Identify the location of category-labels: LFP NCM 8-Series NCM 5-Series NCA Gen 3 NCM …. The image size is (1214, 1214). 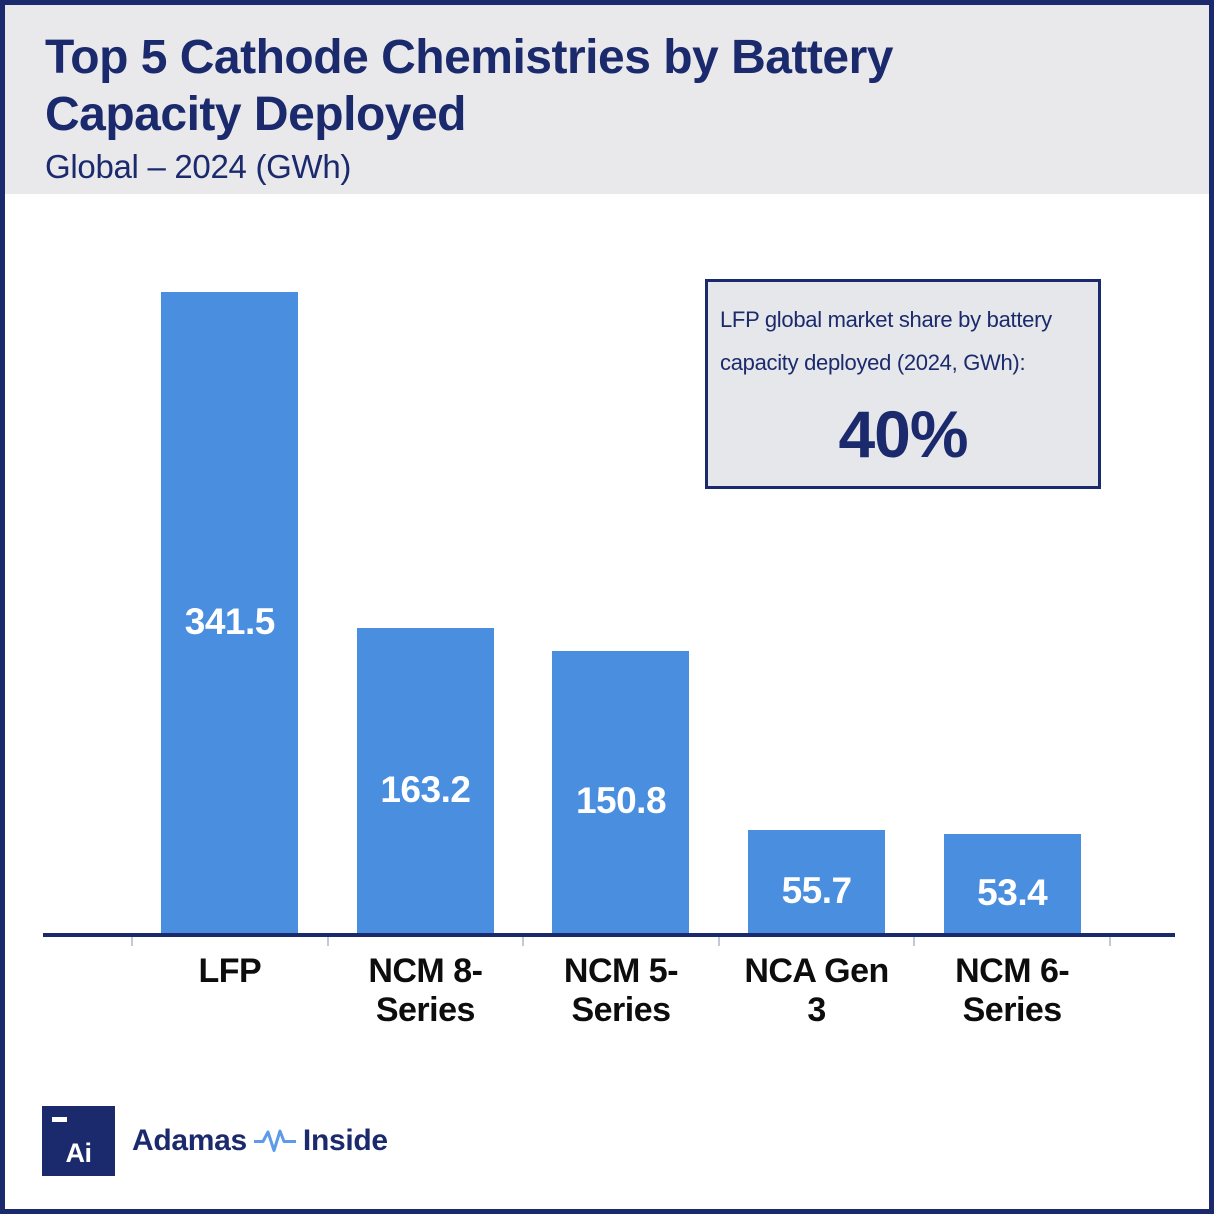
(621, 991).